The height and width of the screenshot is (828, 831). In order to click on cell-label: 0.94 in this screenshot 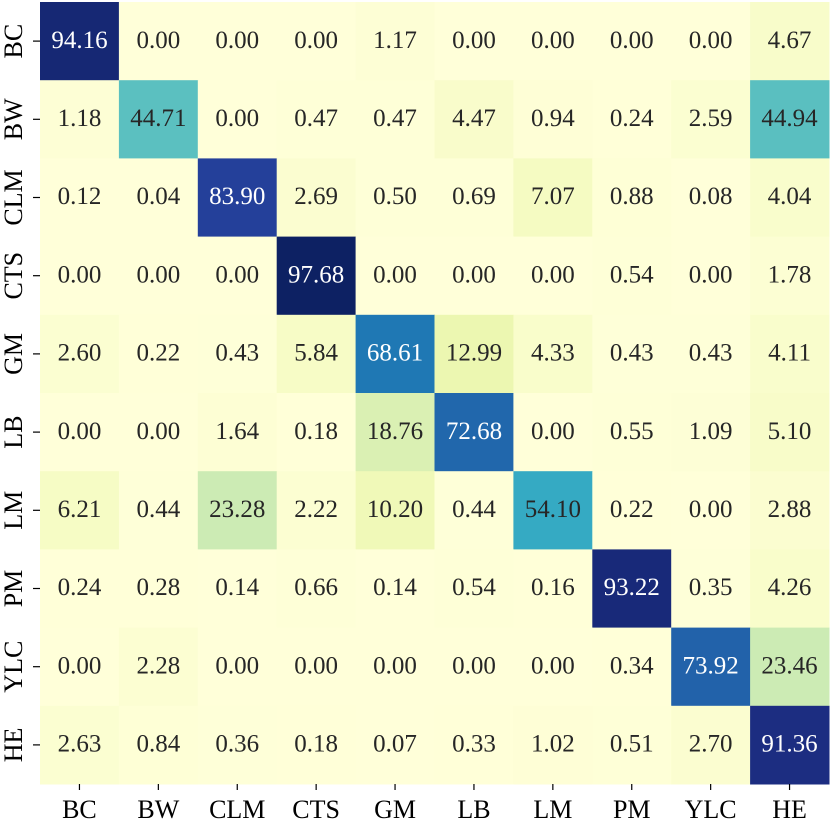, I will do `click(553, 118)`.